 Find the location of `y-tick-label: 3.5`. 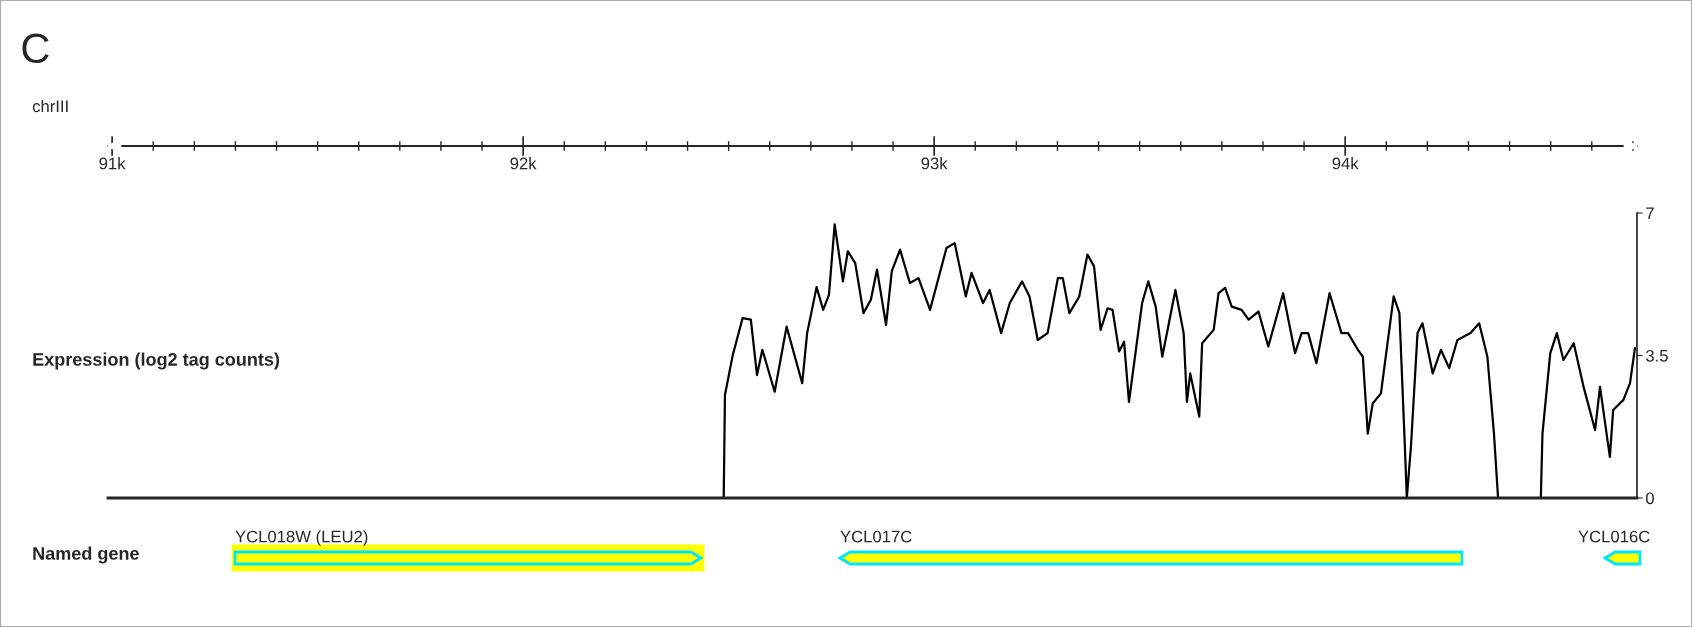

y-tick-label: 3.5 is located at coordinates (1656, 355).